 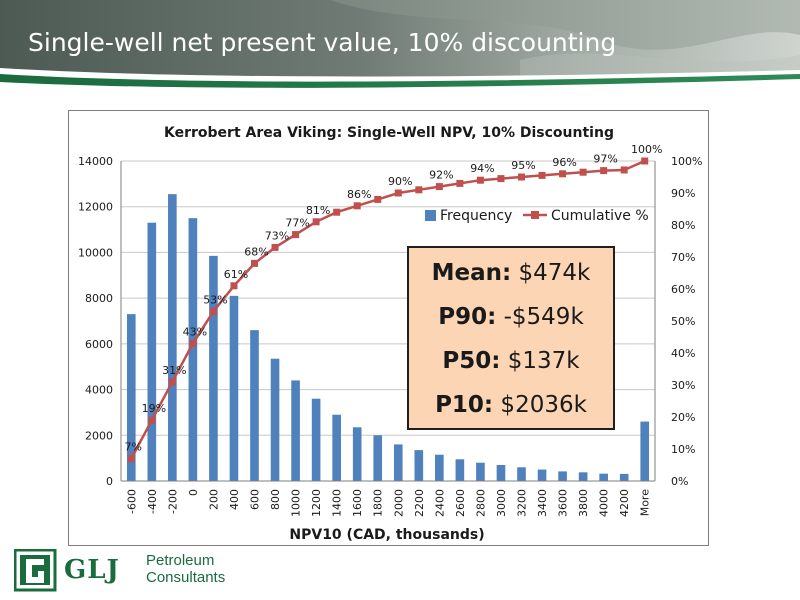 What do you see at coordinates (679, 481) in the screenshot?
I see `y2-tick-label: 0%` at bounding box center [679, 481].